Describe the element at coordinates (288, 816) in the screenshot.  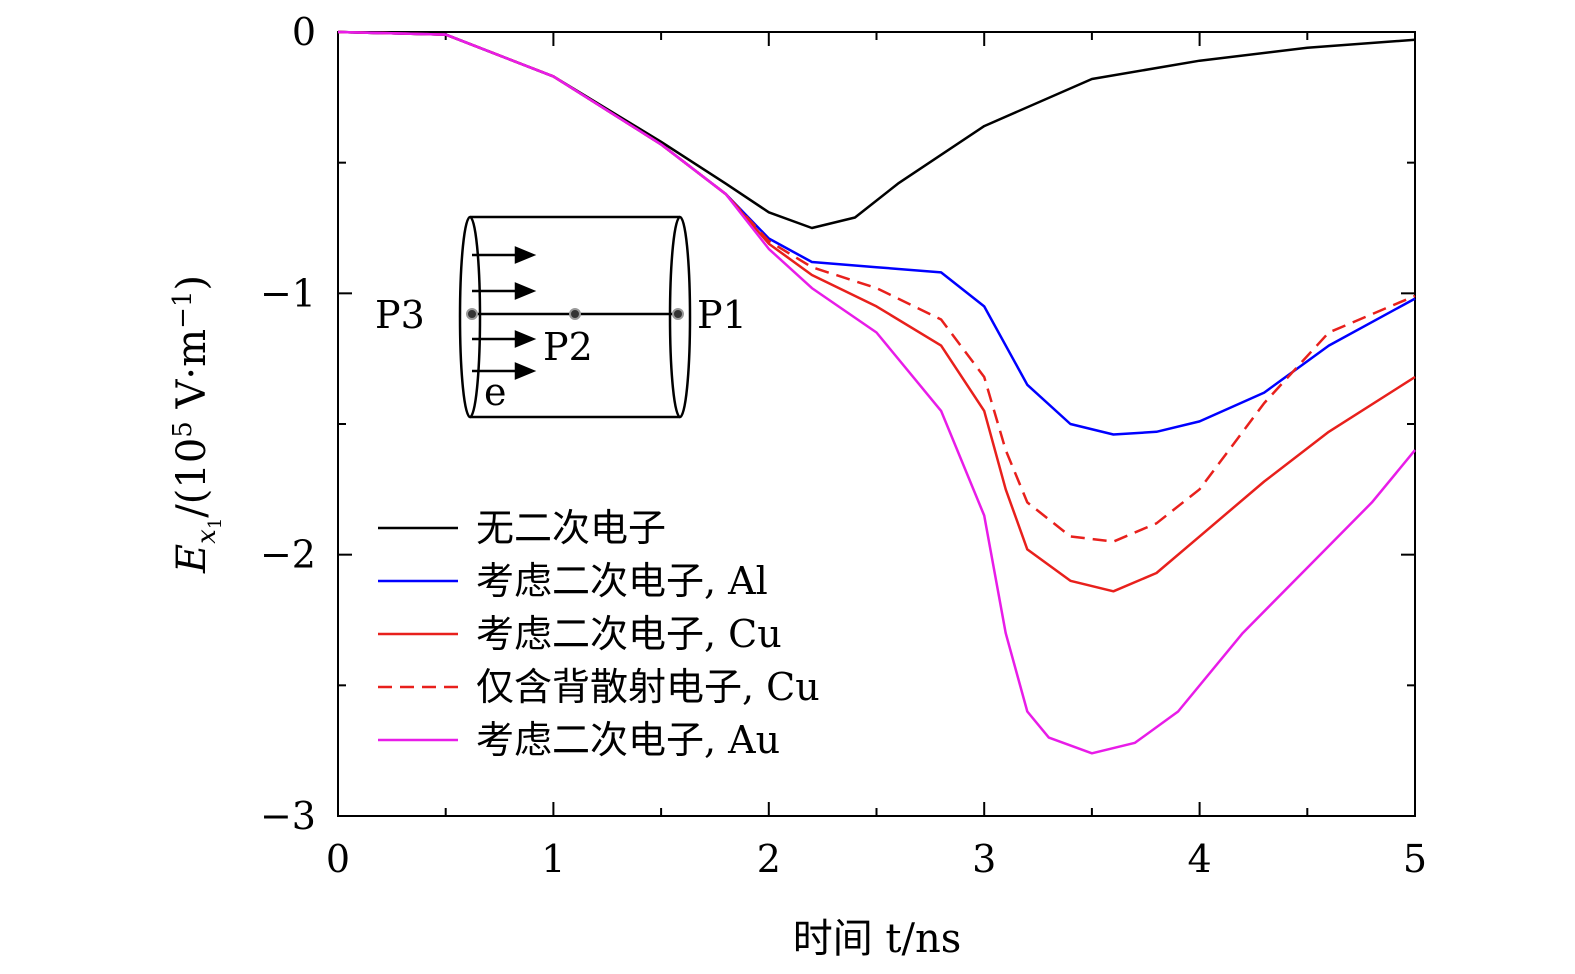
I see `y-tick-label: −3` at that location.